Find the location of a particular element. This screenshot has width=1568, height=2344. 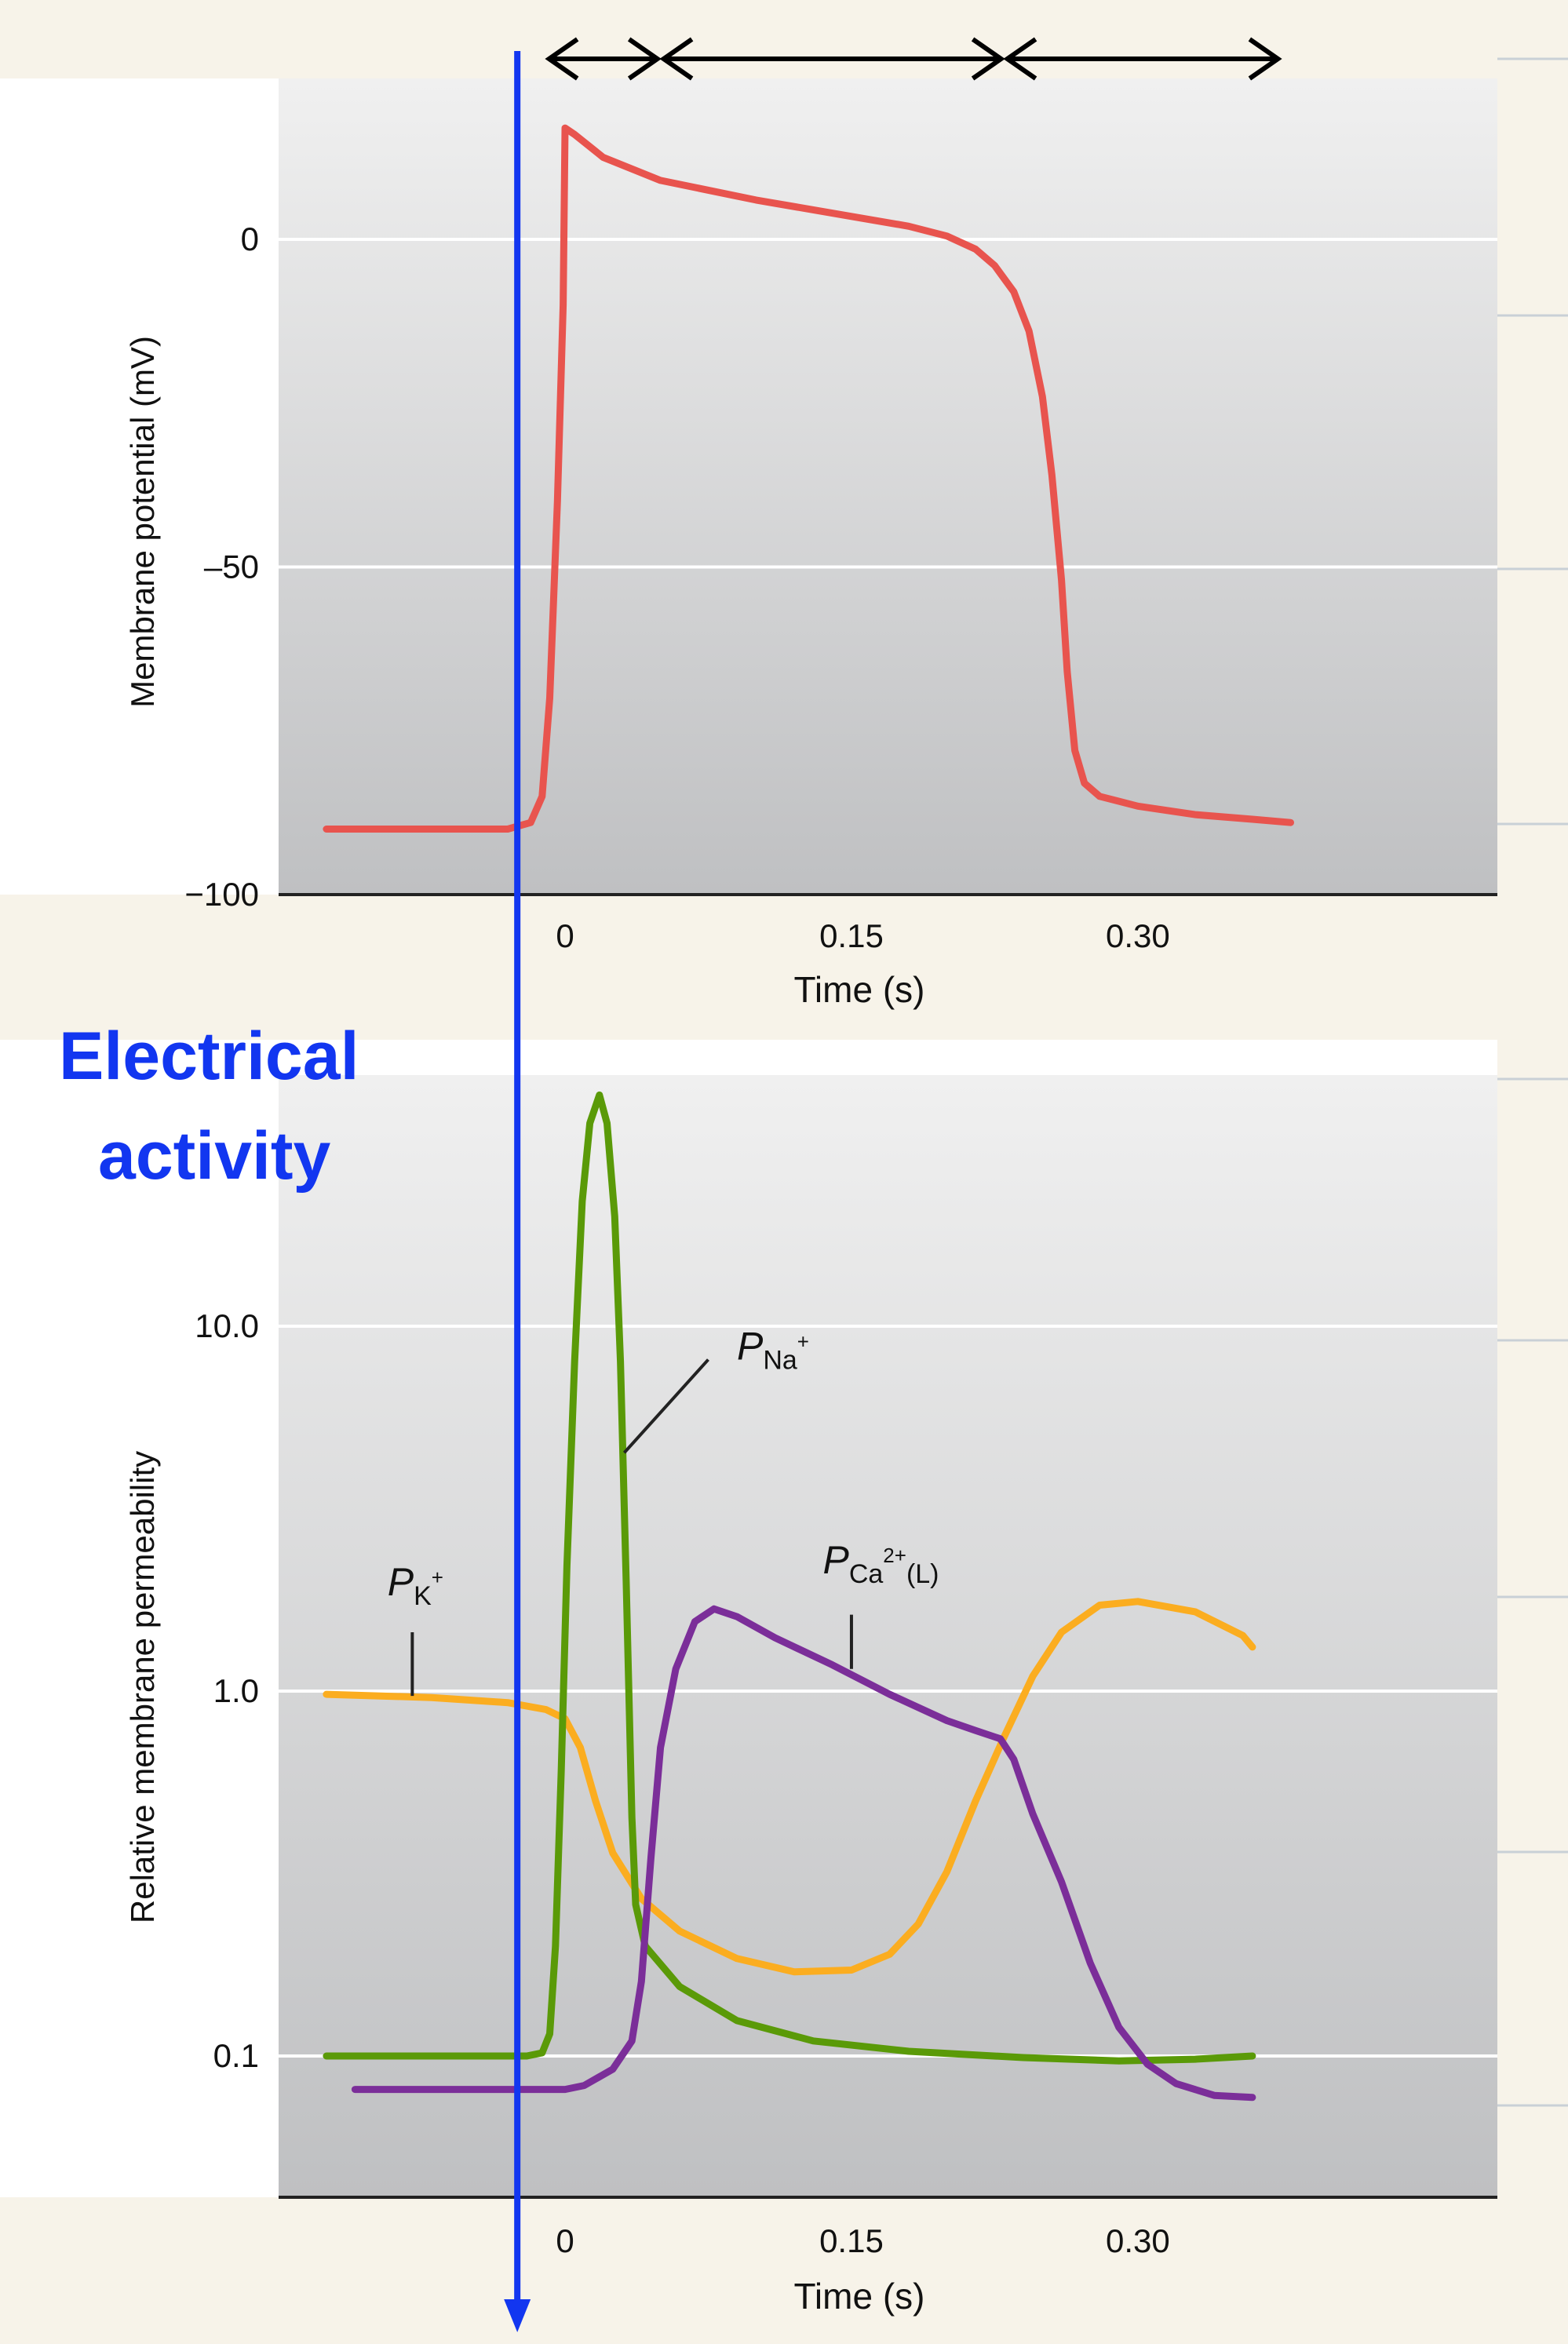

annotation-label-line1: Electrical is located at coordinates (209, 1056).